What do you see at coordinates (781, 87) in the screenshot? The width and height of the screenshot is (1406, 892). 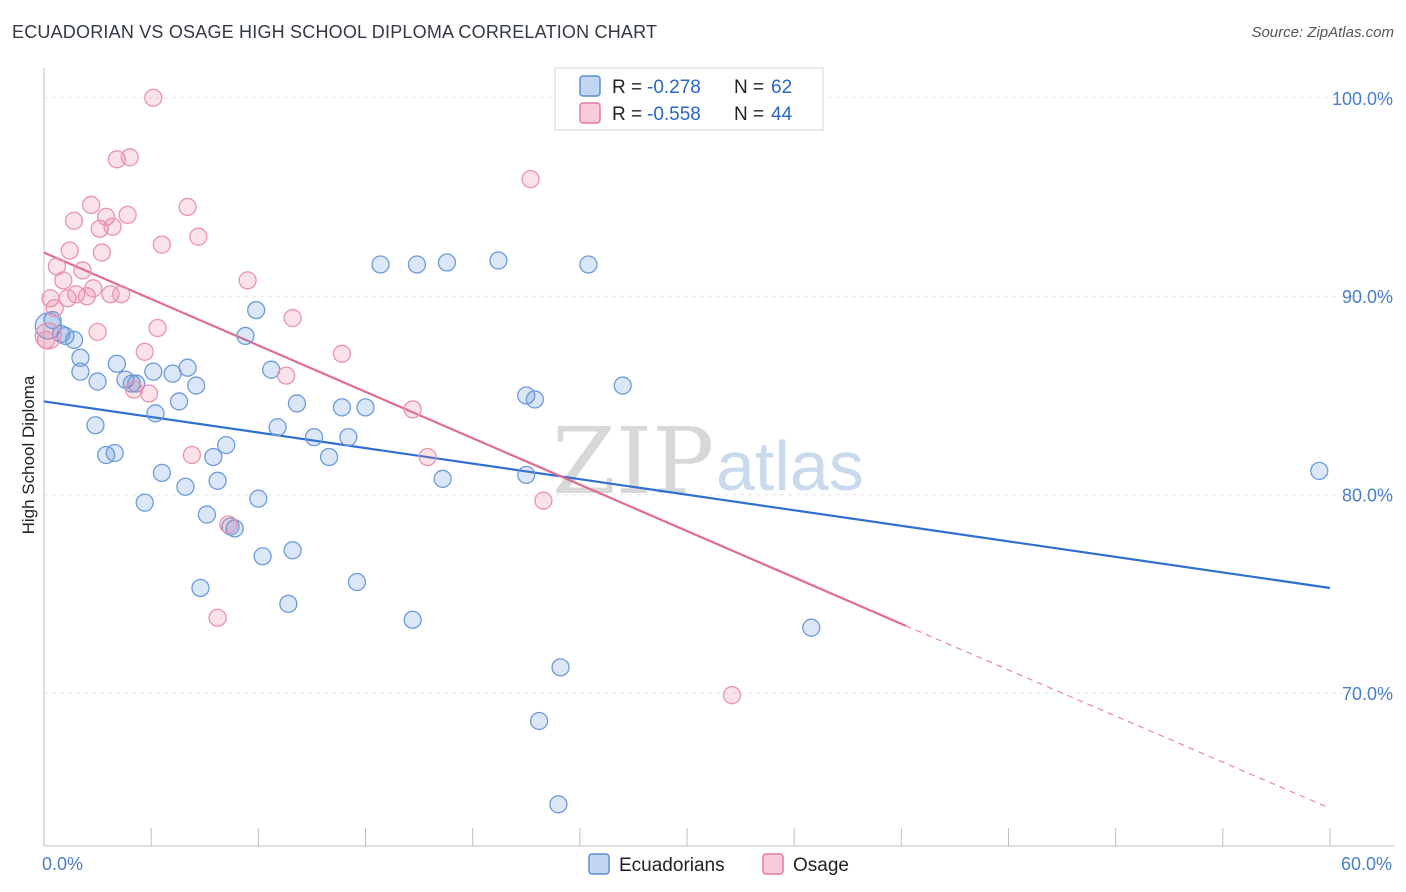 I see `legend-n-value-1: 62` at bounding box center [781, 87].